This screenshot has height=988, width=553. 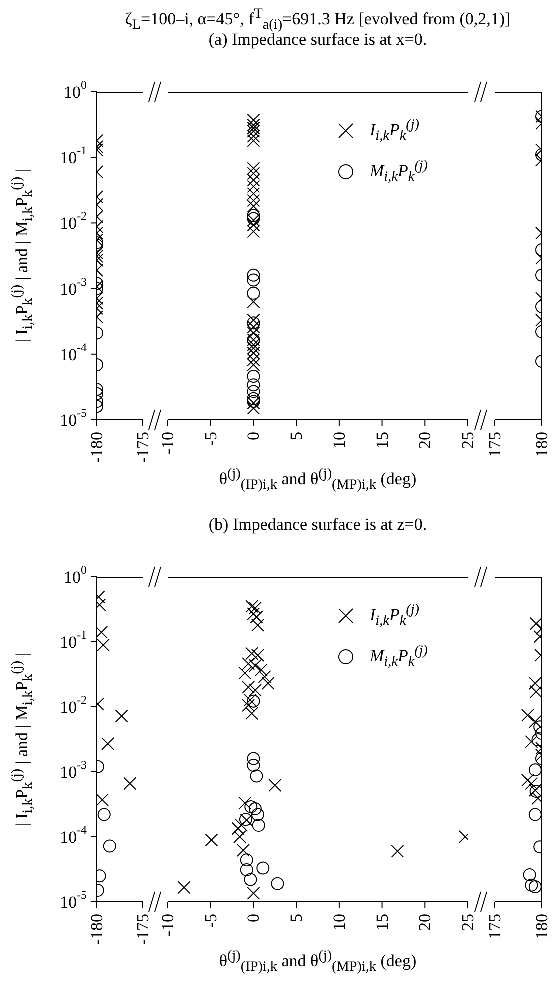 What do you see at coordinates (318, 480) in the screenshot?
I see `x-axis-title: θ$^{(j)}$$_{(IP)i,k}$ and θ$^{(j)}$$_{(MP)i,k}$ (deg)` at bounding box center [318, 480].